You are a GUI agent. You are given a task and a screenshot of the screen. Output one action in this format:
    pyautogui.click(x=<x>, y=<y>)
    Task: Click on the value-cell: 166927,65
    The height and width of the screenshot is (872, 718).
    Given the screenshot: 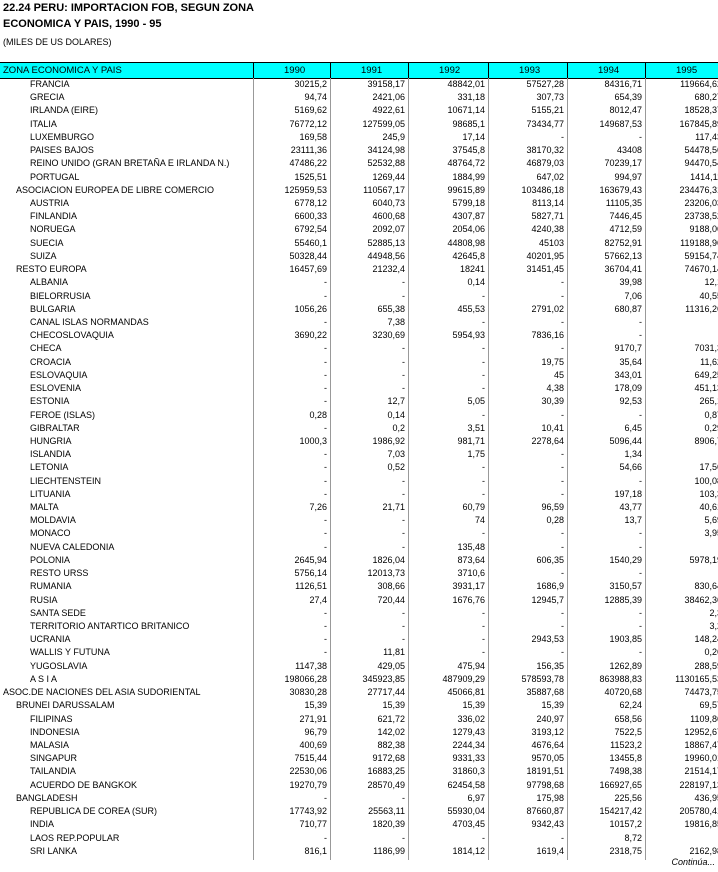 What is the action you would take?
    pyautogui.click(x=620, y=784)
    